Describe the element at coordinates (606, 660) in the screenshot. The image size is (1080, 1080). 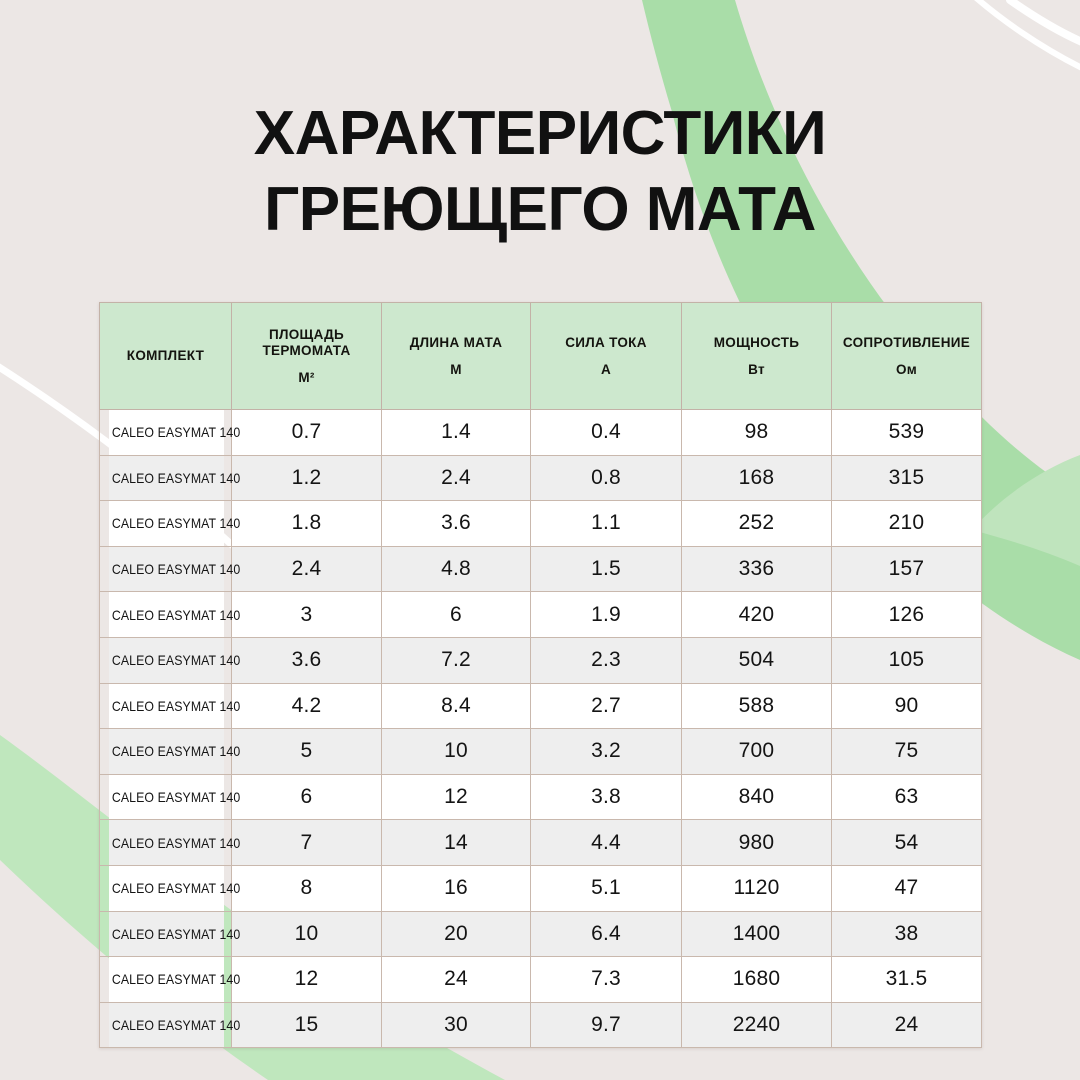
I see `cell-current: 2.3` at that location.